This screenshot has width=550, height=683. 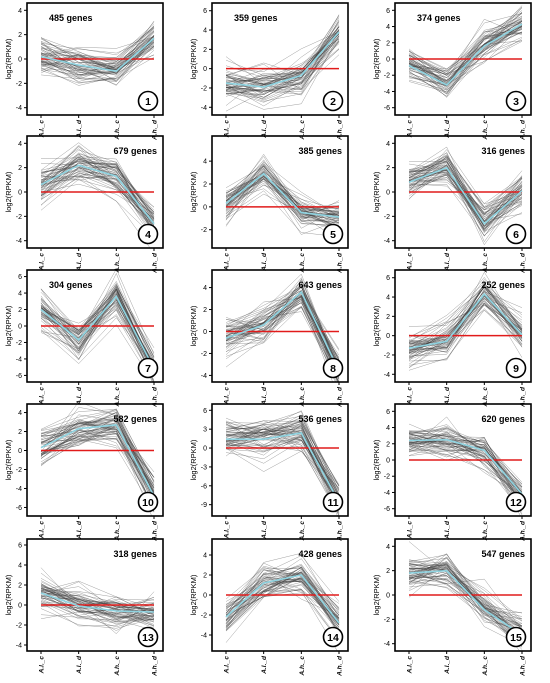 I want to click on cluster-number-label: 8, so click(x=333, y=369).